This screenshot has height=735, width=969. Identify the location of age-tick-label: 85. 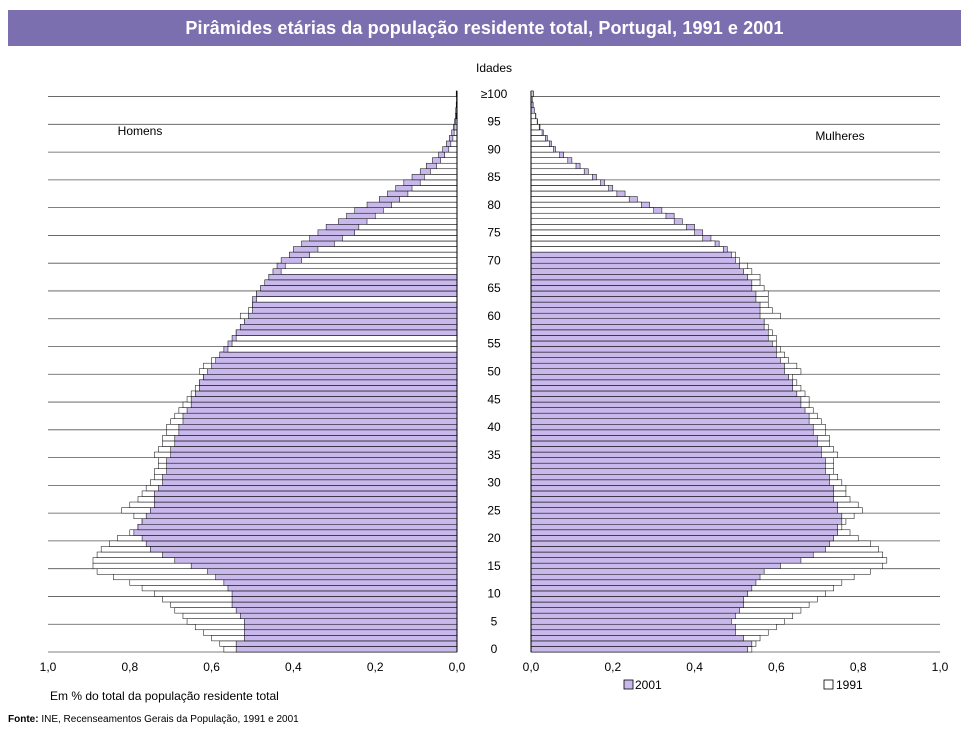
(494, 177).